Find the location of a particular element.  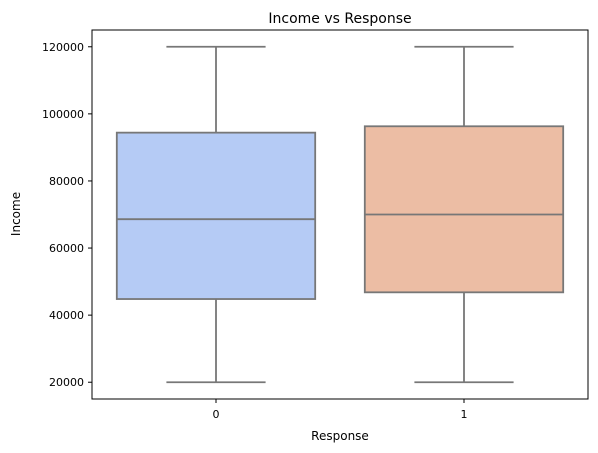

chart-title: Income vs Response is located at coordinates (339, 19).